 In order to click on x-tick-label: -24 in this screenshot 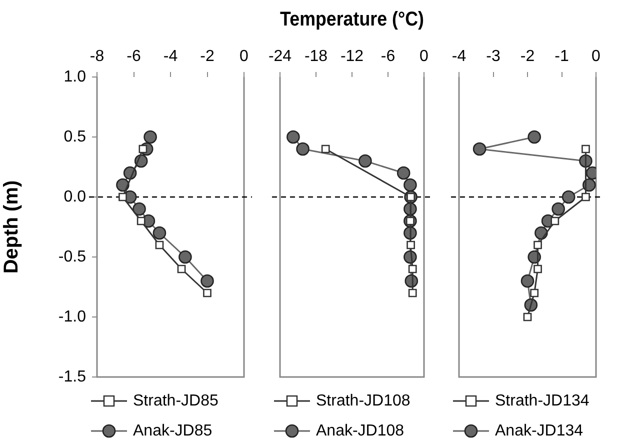, I will do `click(280, 56)`.